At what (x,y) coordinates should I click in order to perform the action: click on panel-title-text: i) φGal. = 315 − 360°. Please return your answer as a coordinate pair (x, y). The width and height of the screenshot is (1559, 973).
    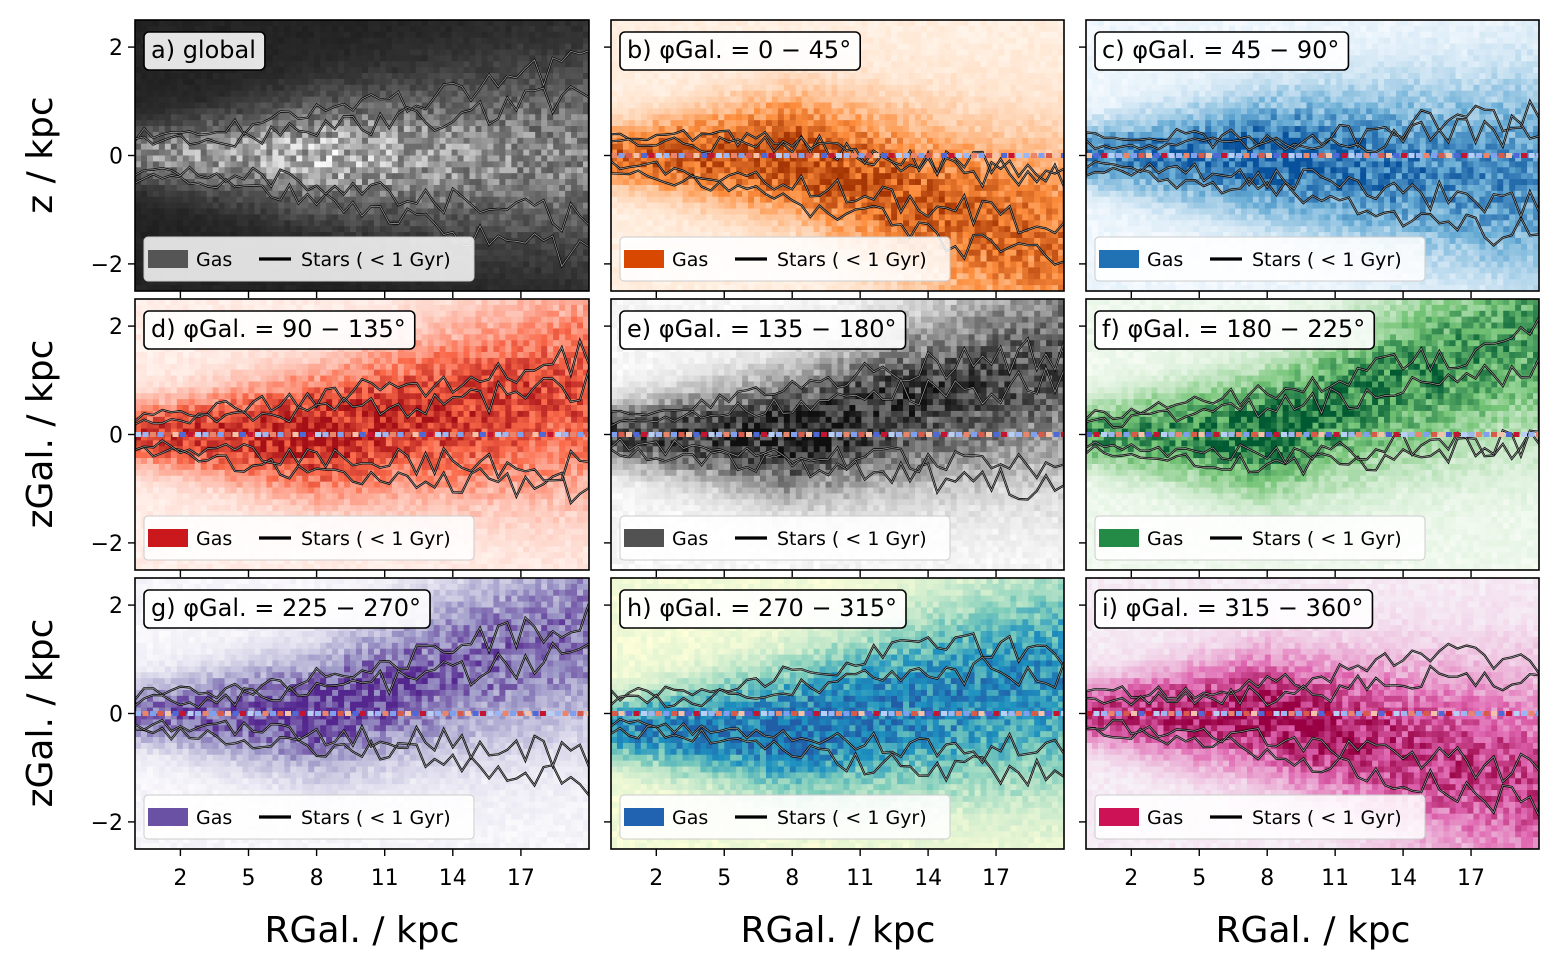
    Looking at the image, I should click on (1232, 608).